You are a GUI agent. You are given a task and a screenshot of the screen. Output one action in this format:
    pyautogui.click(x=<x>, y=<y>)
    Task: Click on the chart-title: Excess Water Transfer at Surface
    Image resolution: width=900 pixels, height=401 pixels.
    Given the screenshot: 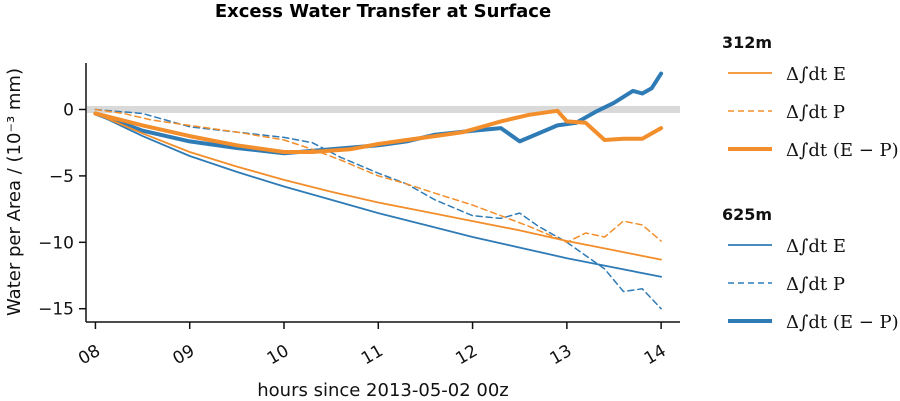 What is the action you would take?
    pyautogui.click(x=383, y=11)
    